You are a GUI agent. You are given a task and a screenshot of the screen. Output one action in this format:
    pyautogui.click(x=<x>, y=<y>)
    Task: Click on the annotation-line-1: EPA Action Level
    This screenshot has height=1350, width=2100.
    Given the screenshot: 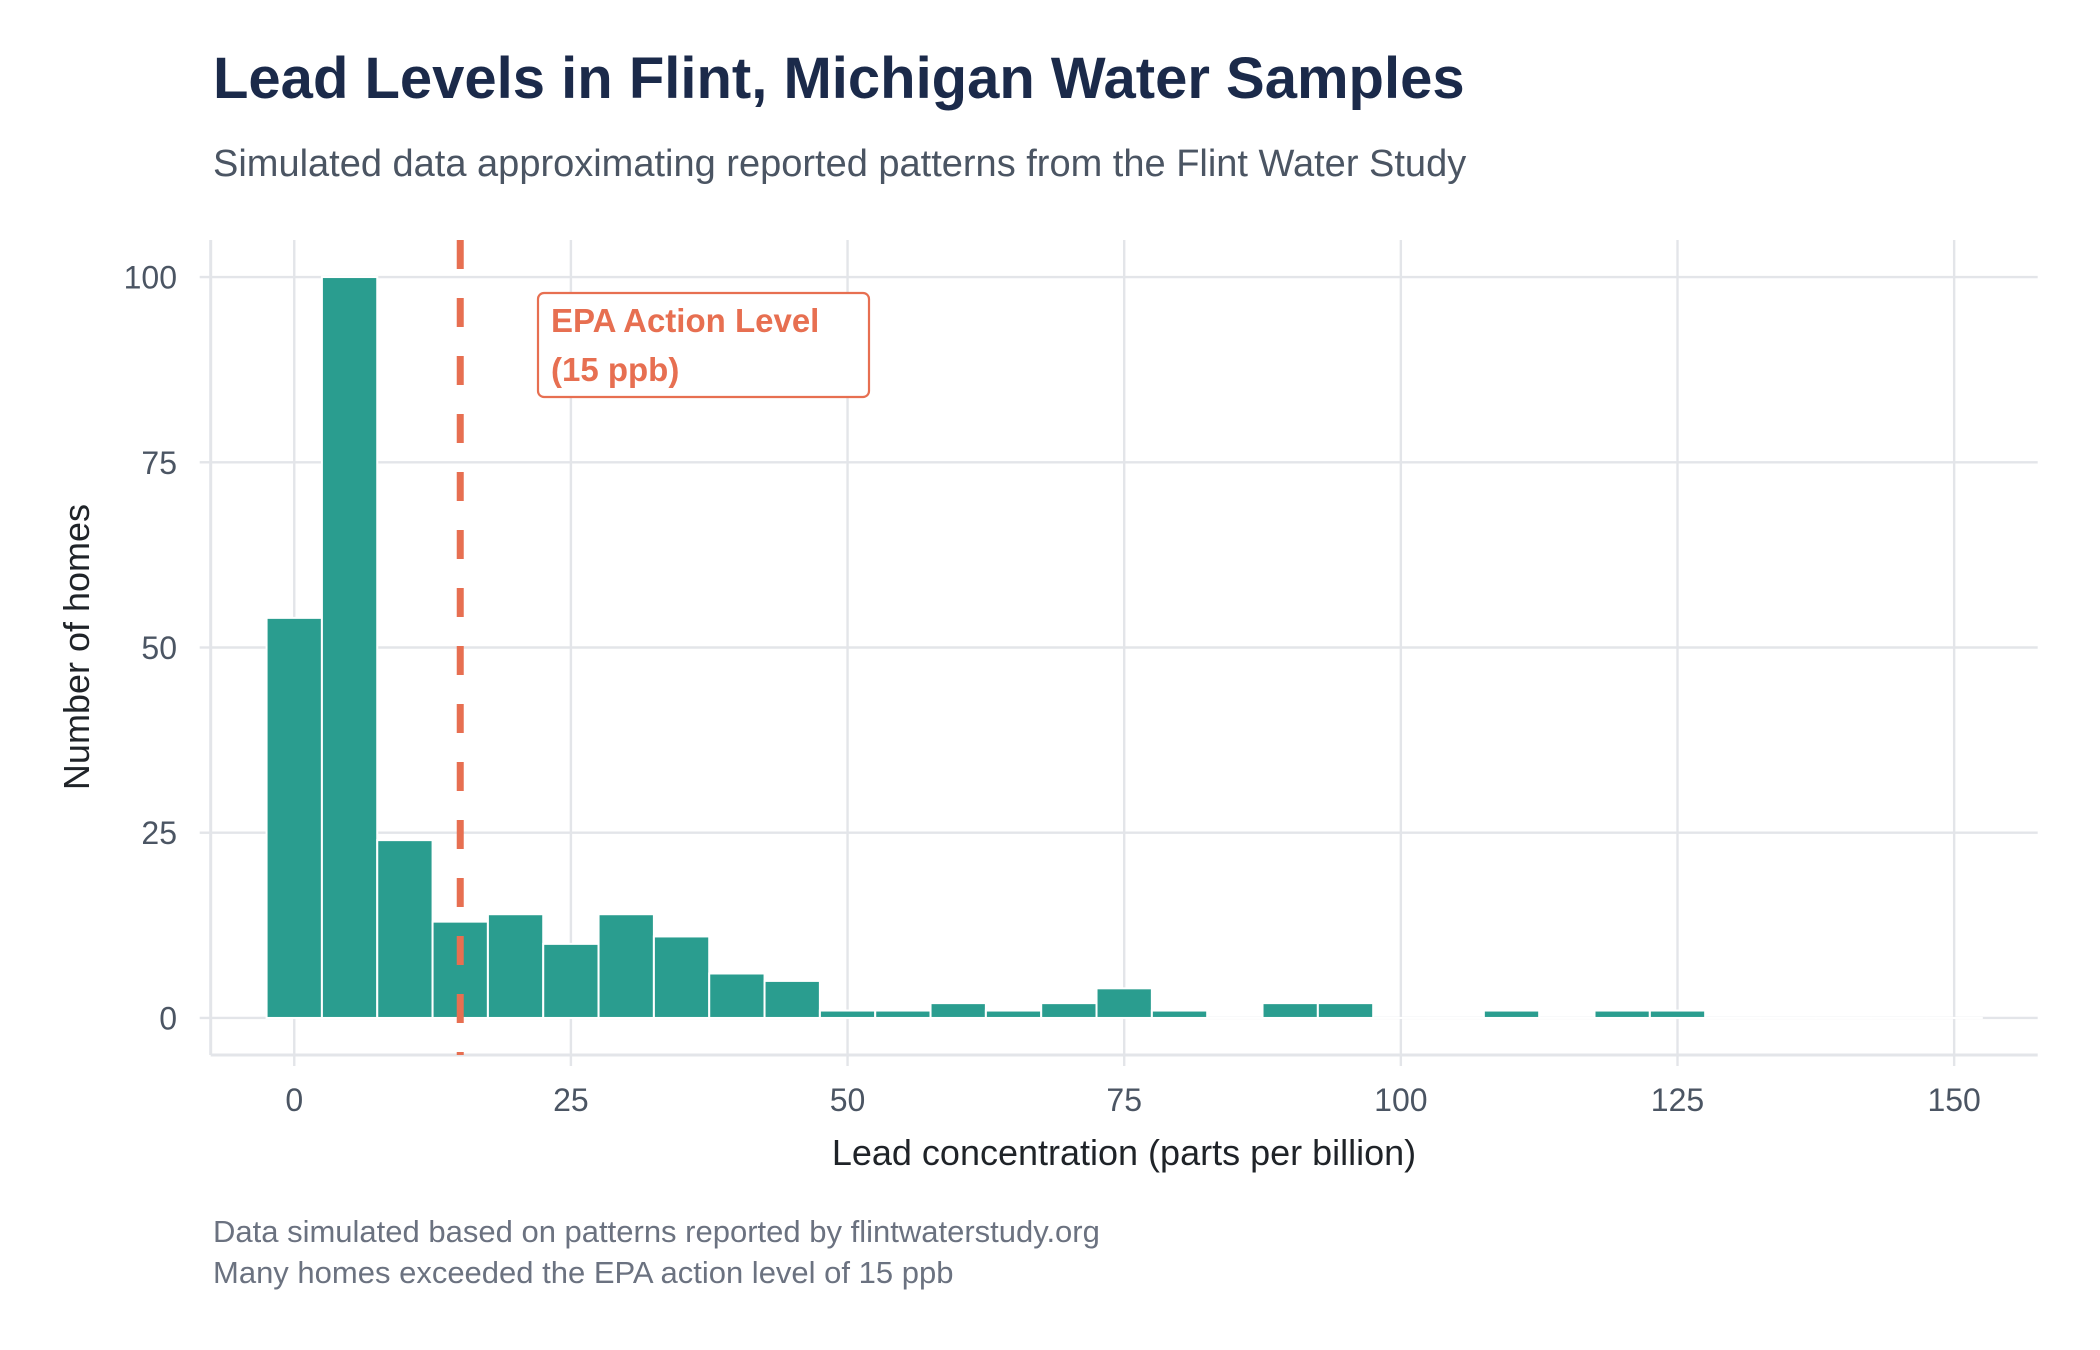 What is the action you would take?
    pyautogui.click(x=685, y=320)
    